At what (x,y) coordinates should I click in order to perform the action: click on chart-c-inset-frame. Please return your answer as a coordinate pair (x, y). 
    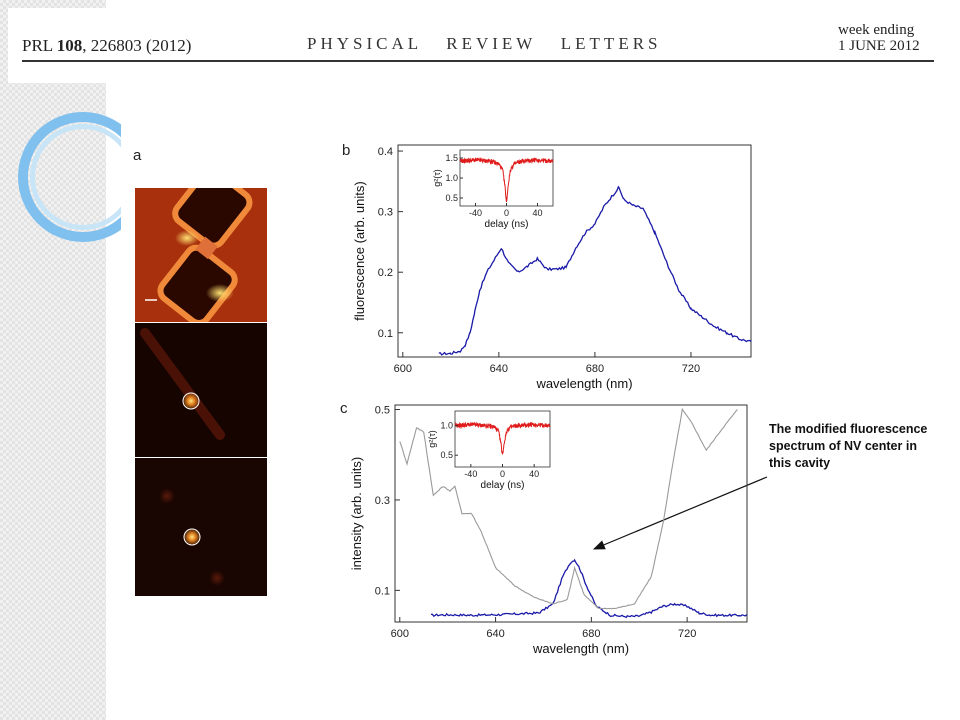
    Looking at the image, I should click on (502, 439).